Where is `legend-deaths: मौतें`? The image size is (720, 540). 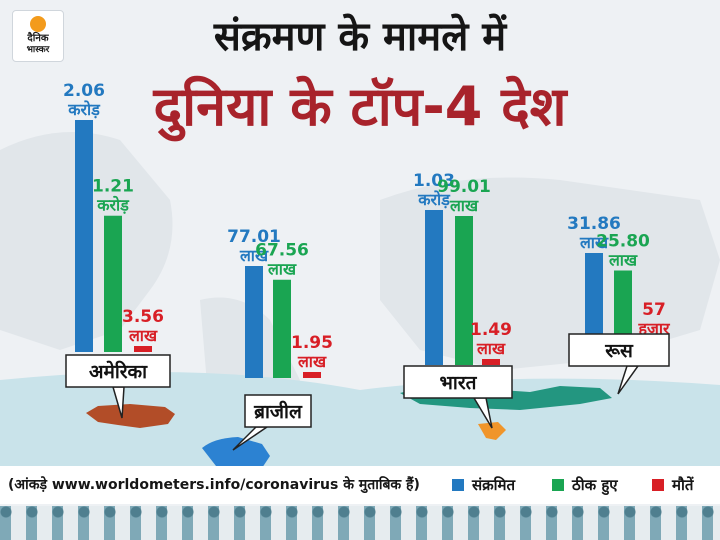 legend-deaths: मौतें is located at coordinates (672, 485).